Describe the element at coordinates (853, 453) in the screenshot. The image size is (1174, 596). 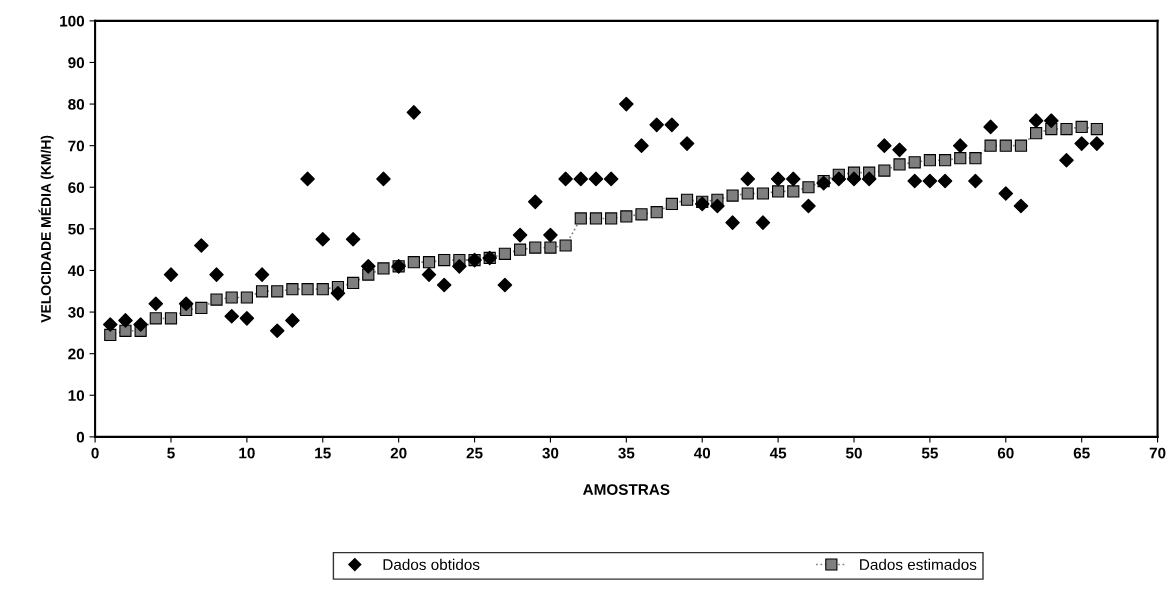
I see `x-tick-label: 50` at that location.